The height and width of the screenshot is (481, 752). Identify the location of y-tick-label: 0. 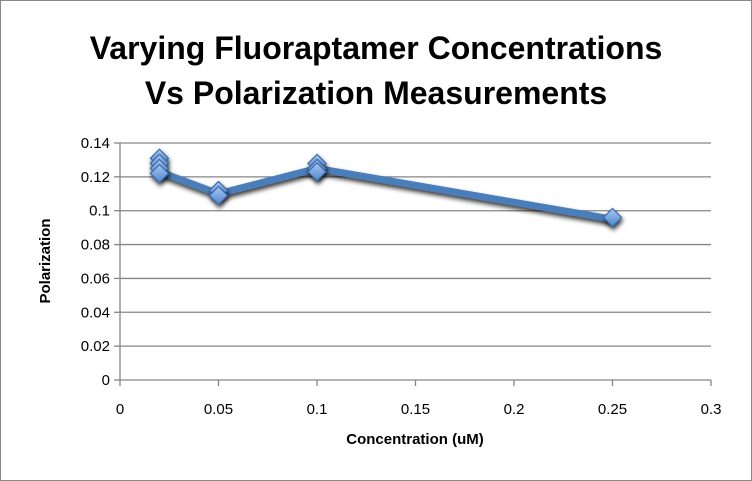
(106, 380).